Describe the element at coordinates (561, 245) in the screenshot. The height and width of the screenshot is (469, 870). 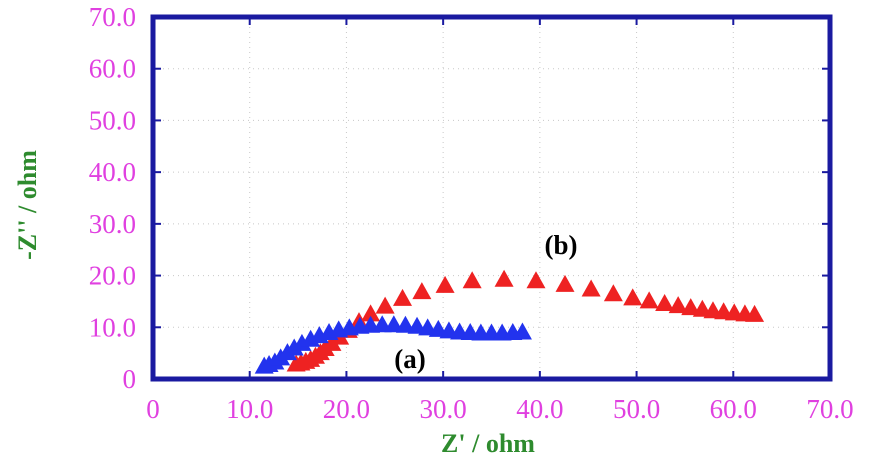
I see `annotation-b: (b)` at that location.